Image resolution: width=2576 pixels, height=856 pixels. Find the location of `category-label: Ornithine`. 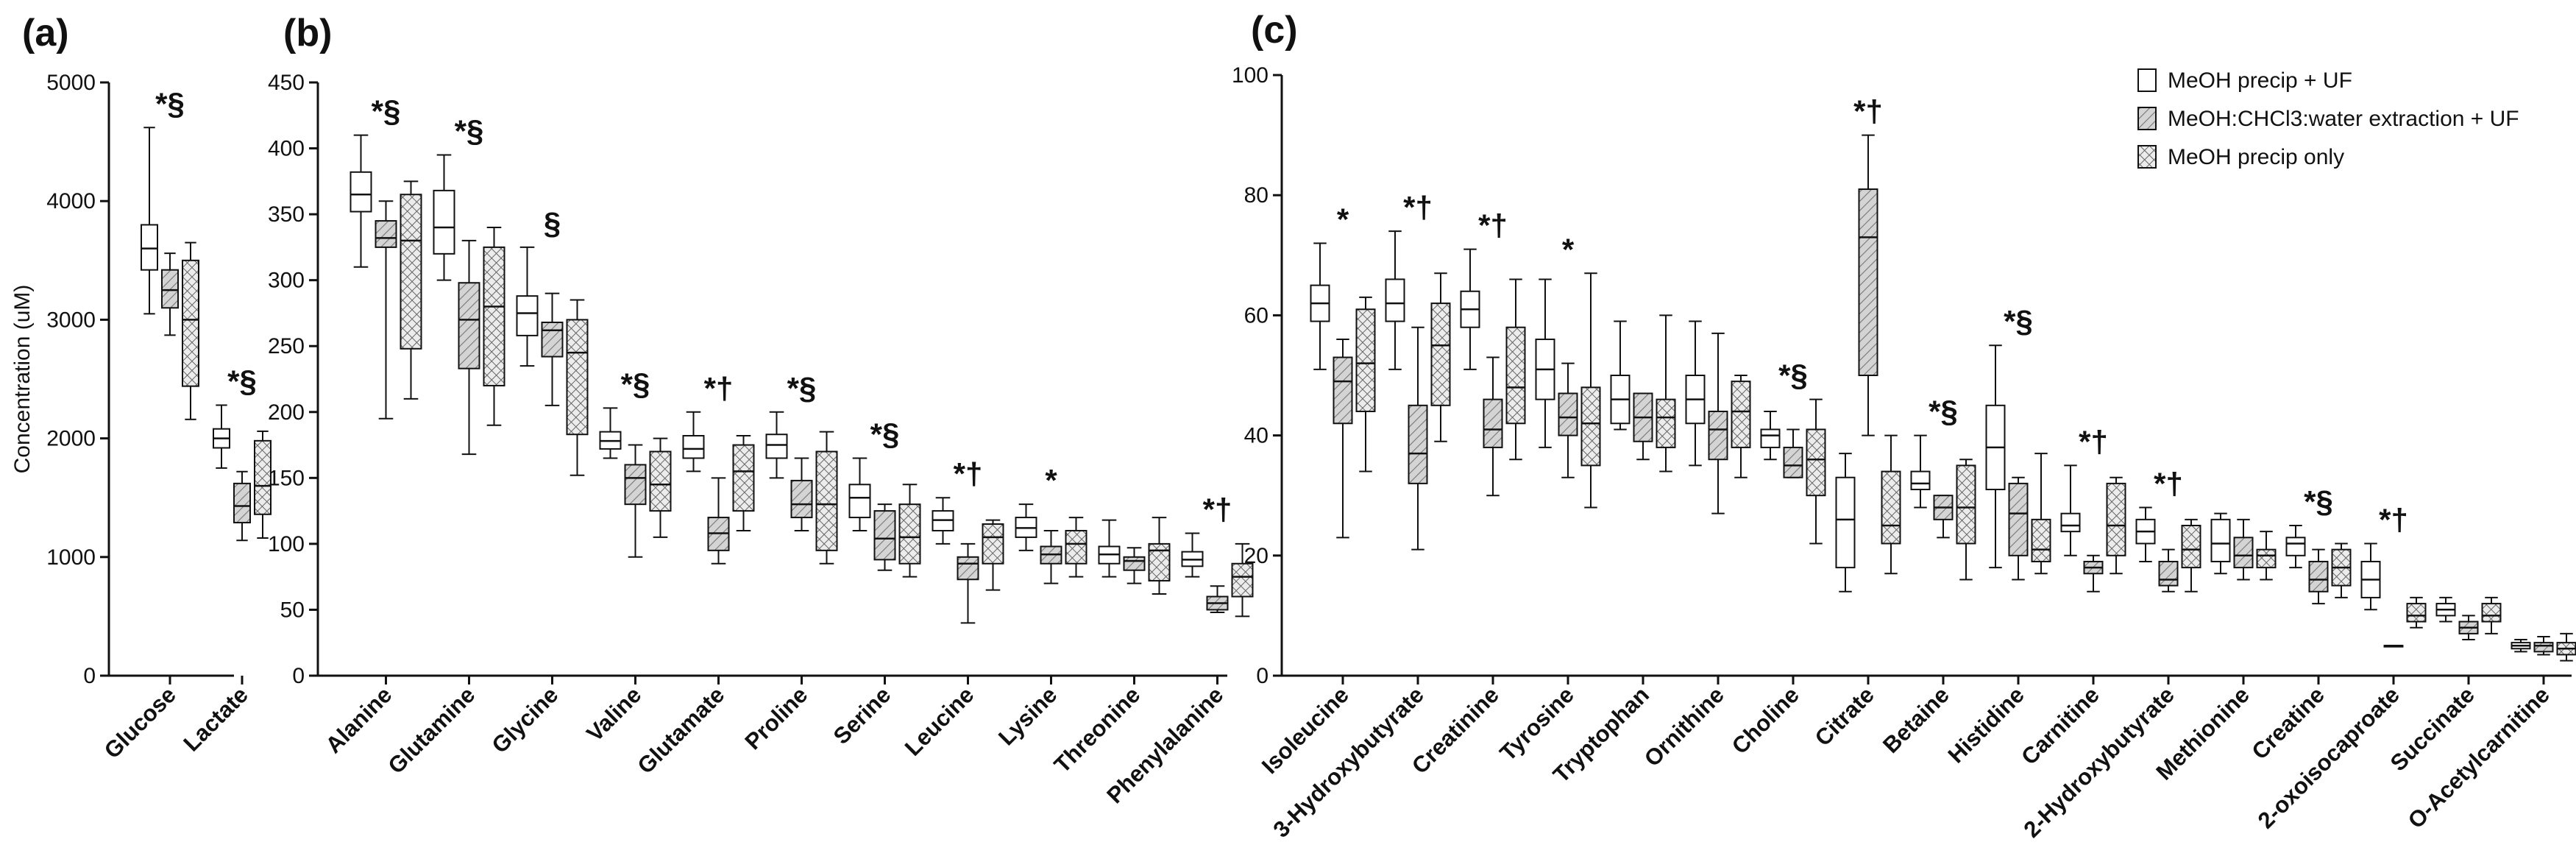

category-label: Ornithine is located at coordinates (1684, 726).